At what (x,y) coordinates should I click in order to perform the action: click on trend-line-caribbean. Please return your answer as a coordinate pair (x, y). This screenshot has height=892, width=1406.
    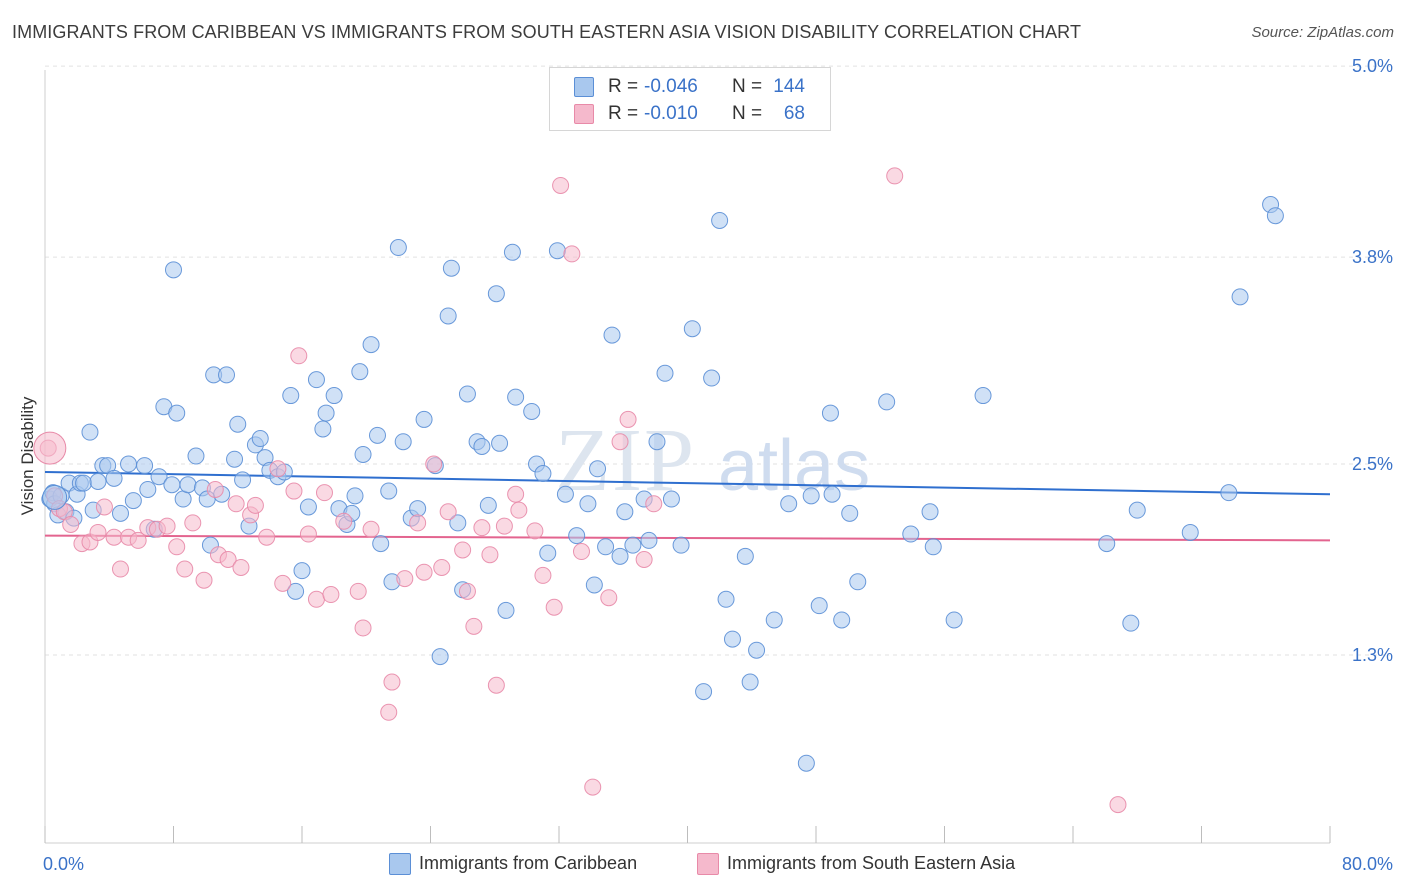
    Looking at the image, I should click on (687, 483).